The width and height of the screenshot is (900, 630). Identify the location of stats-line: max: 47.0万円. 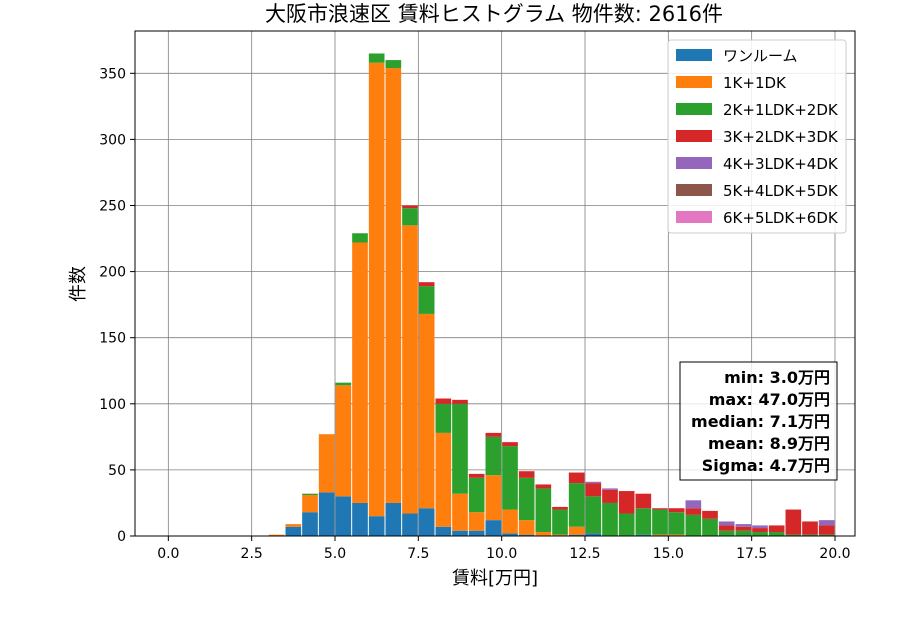
(769, 399).